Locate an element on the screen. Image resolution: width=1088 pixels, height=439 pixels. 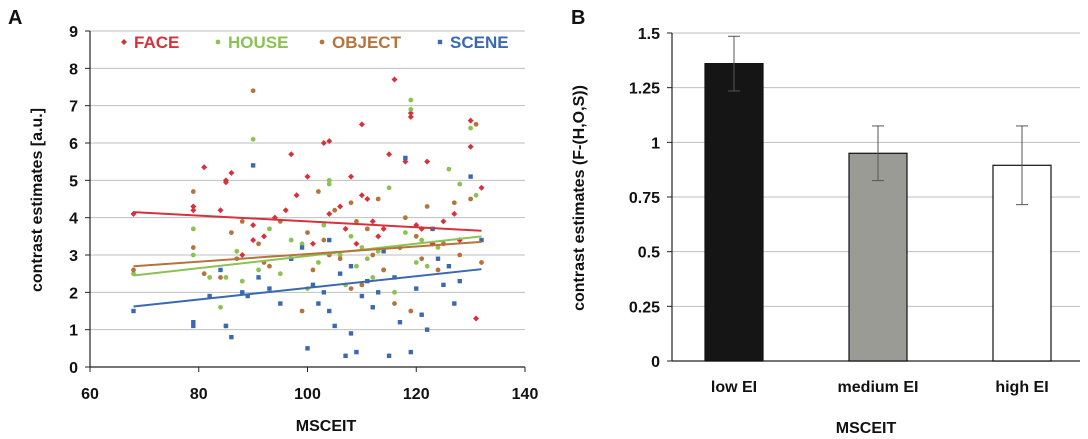
panel-b-category-labels: low EI medium EI high EI is located at coordinates (880, 387).